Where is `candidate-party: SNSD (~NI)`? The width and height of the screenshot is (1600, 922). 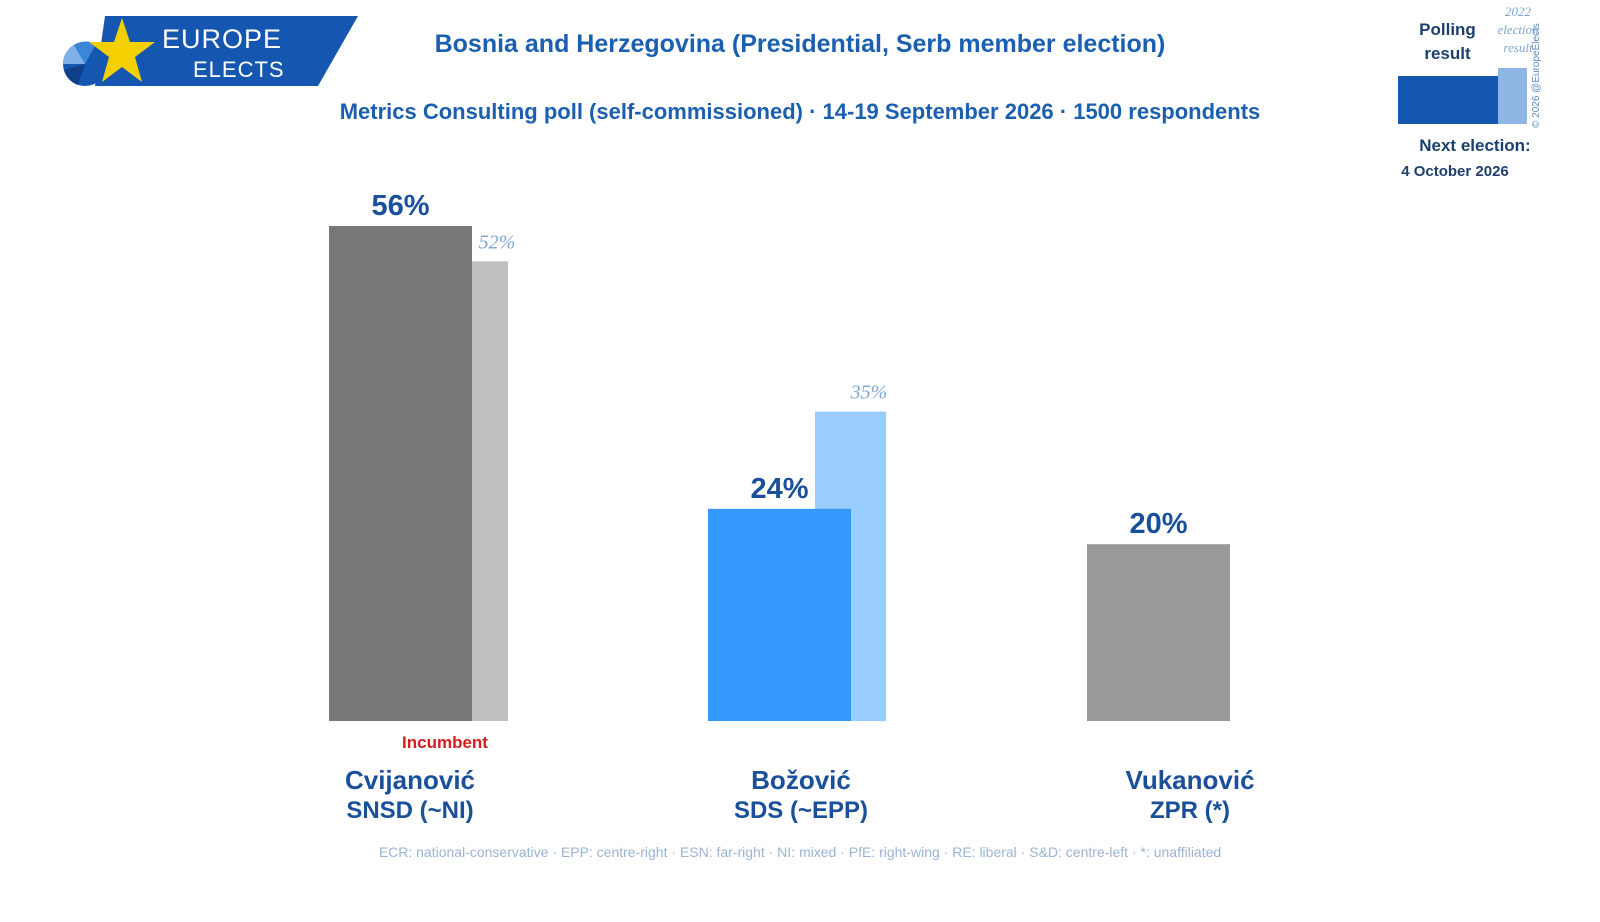 candidate-party: SNSD (~NI) is located at coordinates (410, 810).